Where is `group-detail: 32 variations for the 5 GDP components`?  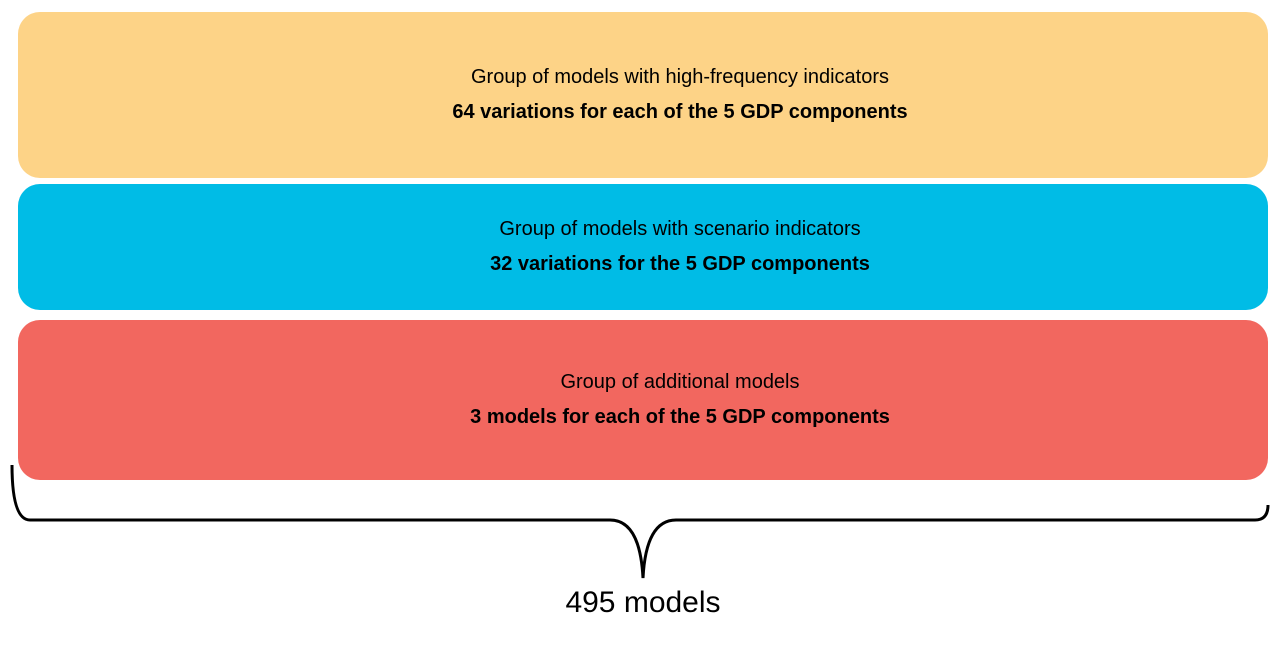 group-detail: 32 variations for the 5 GDP components is located at coordinates (680, 264).